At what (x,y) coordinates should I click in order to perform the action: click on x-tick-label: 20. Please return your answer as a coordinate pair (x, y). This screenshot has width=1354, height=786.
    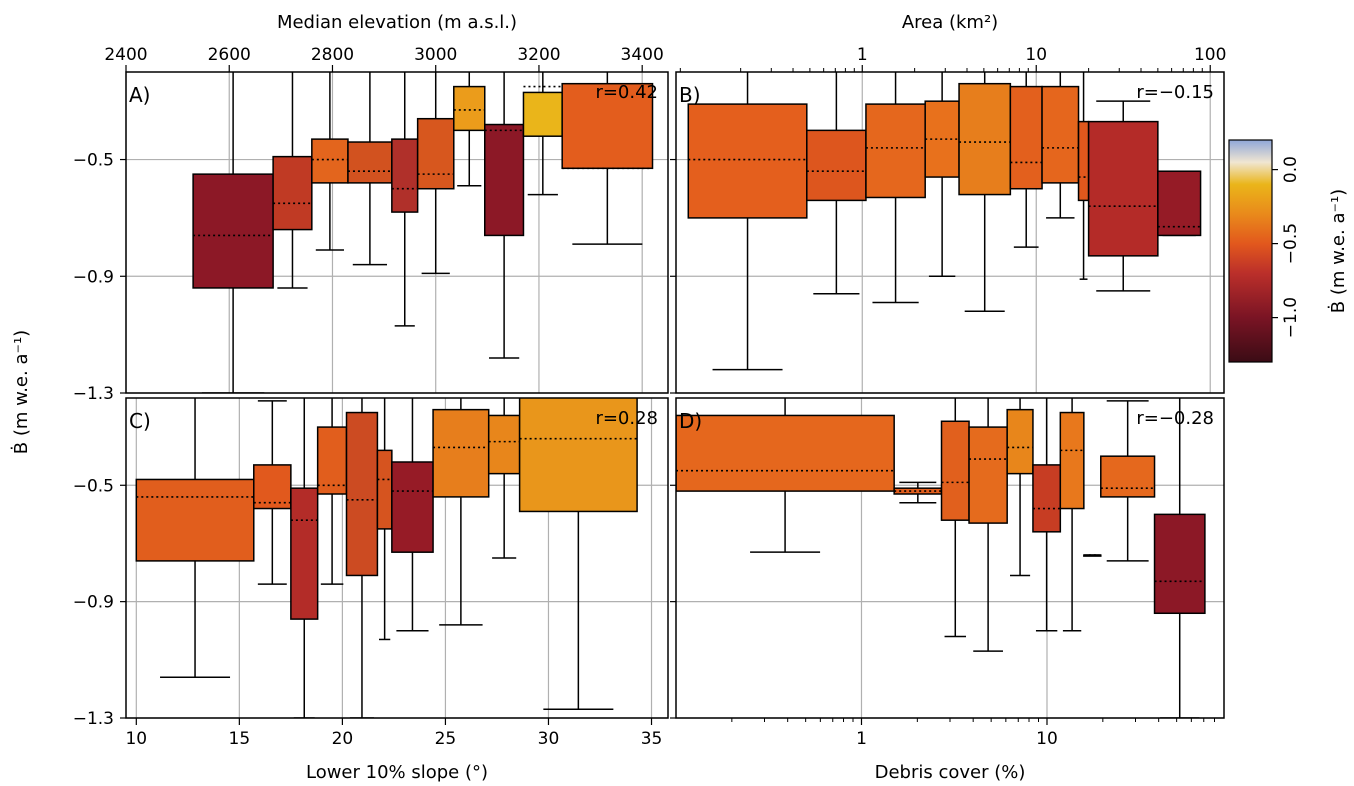
    Looking at the image, I should click on (343, 739).